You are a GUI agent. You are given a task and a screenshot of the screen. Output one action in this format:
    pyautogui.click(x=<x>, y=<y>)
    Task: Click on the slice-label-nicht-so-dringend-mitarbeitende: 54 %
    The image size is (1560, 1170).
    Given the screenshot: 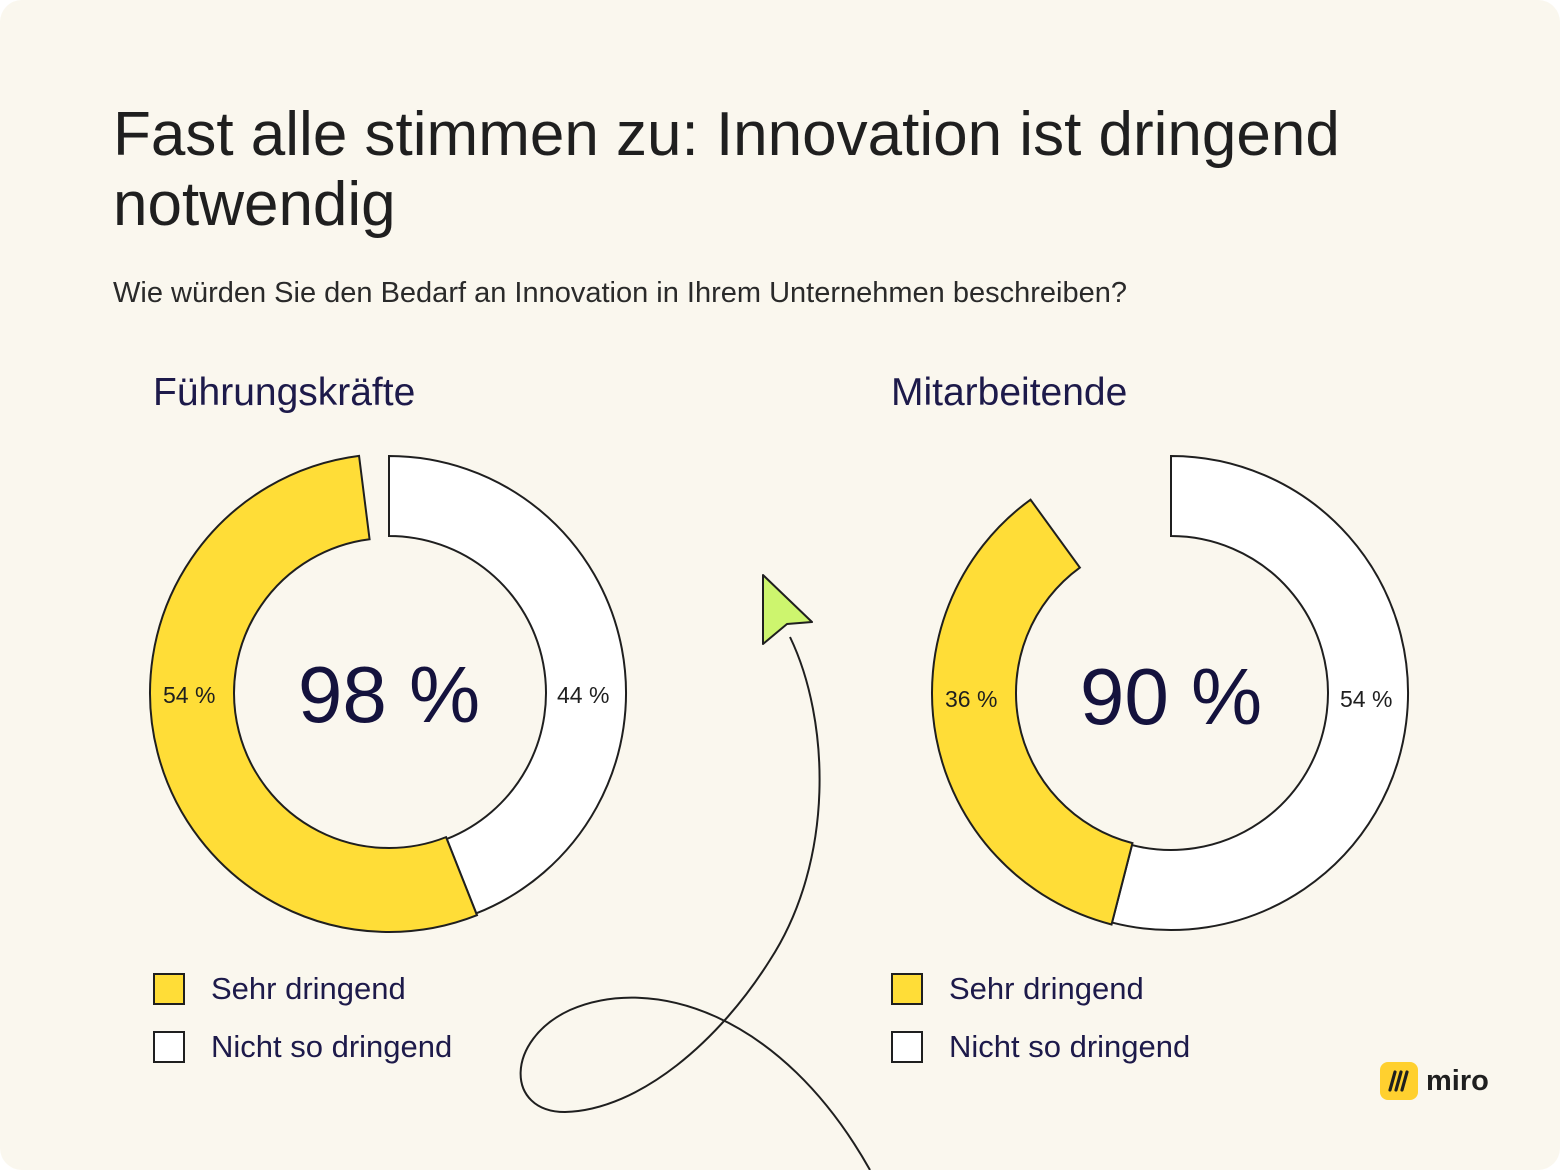 What is the action you would take?
    pyautogui.click(x=1366, y=699)
    